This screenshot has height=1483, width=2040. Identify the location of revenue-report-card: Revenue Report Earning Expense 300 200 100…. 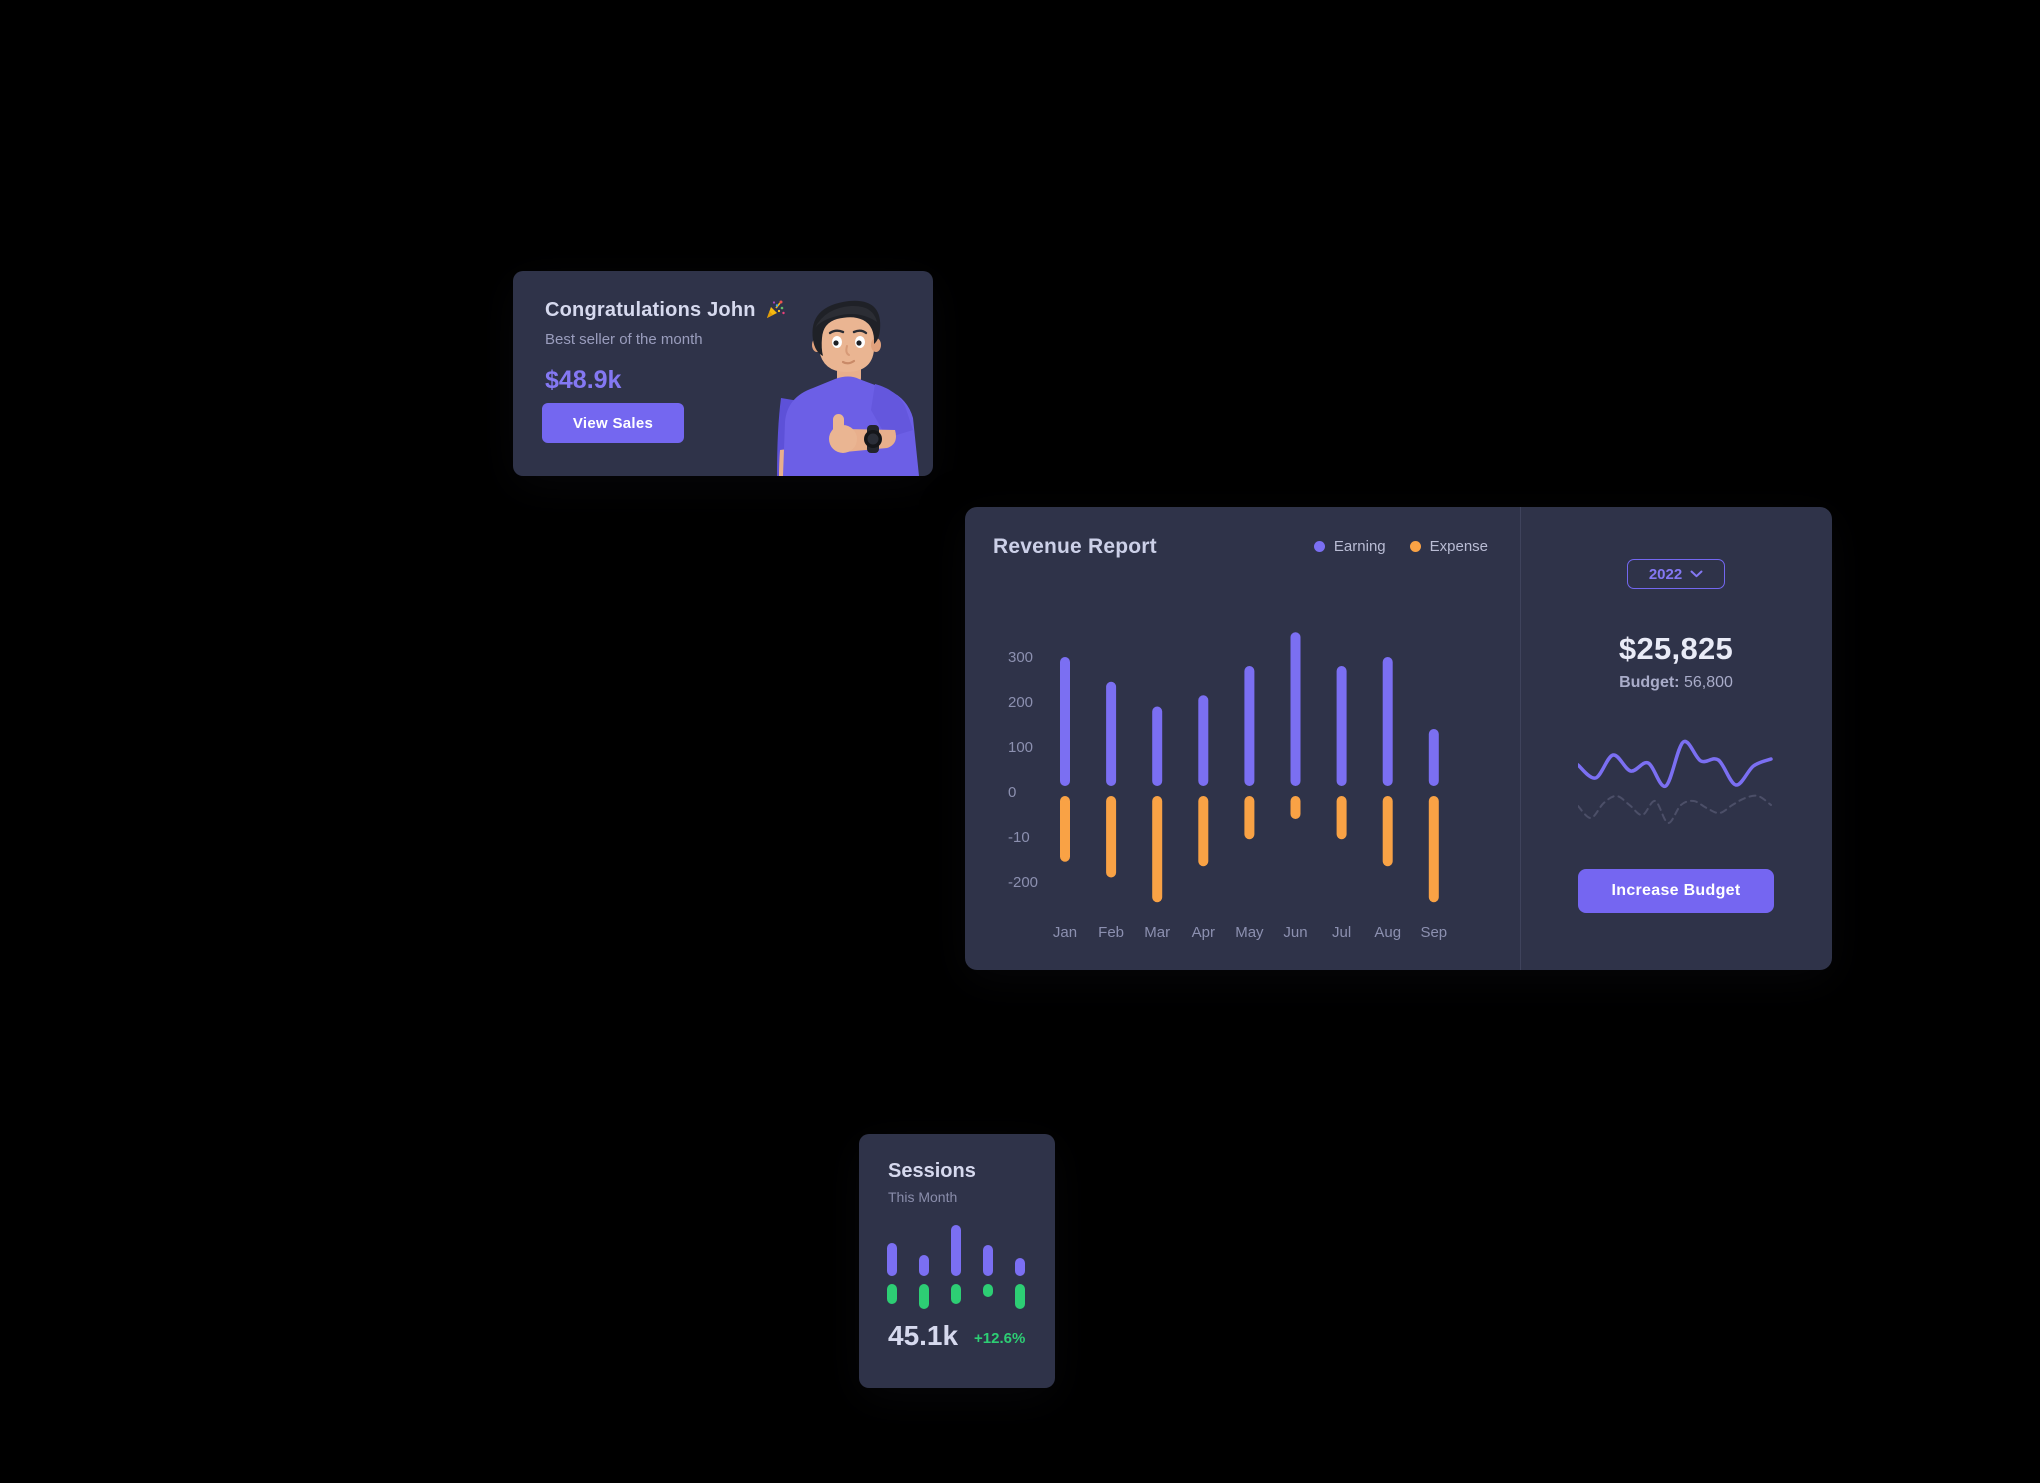
(1398, 738).